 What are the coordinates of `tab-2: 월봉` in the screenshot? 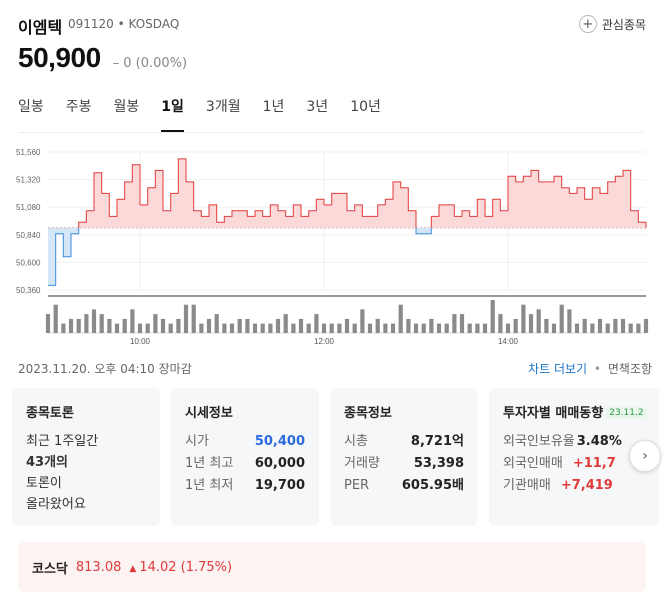 It's located at (126, 107).